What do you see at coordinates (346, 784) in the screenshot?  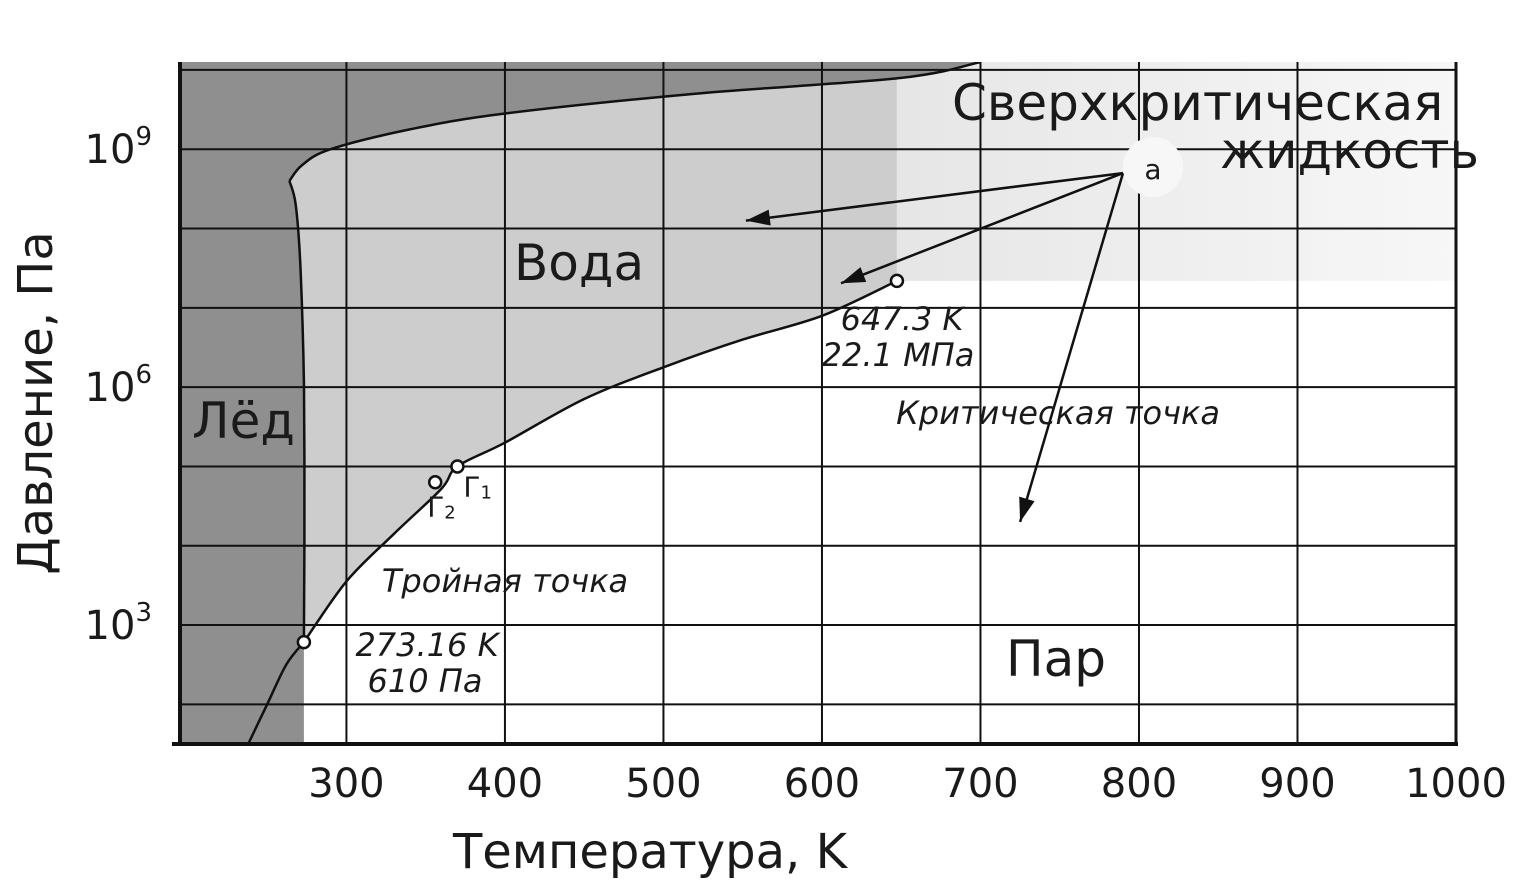 I see `x-tick-label: 300` at bounding box center [346, 784].